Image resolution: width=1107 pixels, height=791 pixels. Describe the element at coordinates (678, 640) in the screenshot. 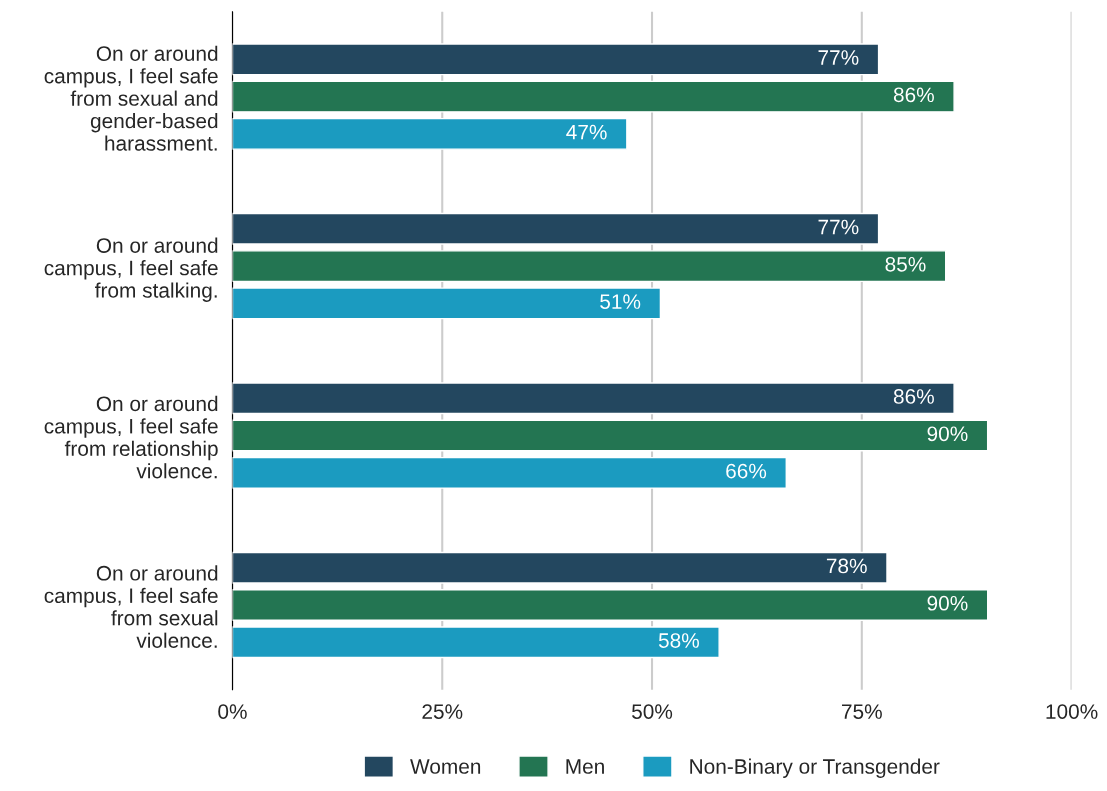

I see `data-label: 58%` at that location.